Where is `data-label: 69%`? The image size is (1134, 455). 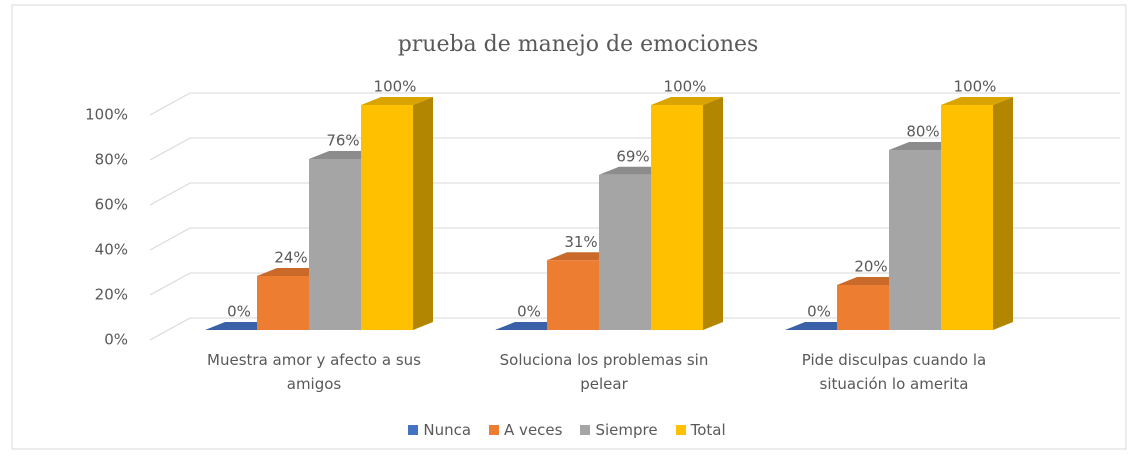
data-label: 69% is located at coordinates (632, 156).